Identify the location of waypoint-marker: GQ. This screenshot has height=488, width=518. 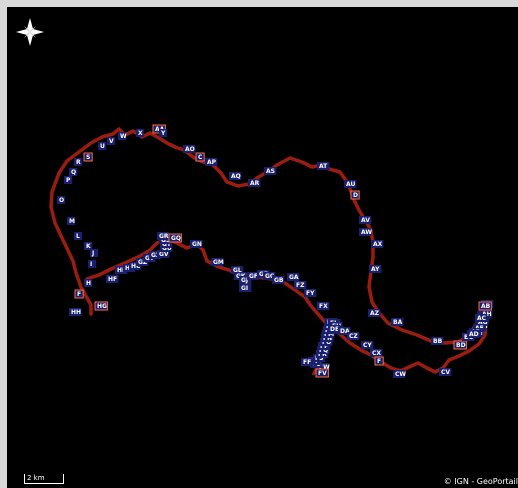
(175, 238).